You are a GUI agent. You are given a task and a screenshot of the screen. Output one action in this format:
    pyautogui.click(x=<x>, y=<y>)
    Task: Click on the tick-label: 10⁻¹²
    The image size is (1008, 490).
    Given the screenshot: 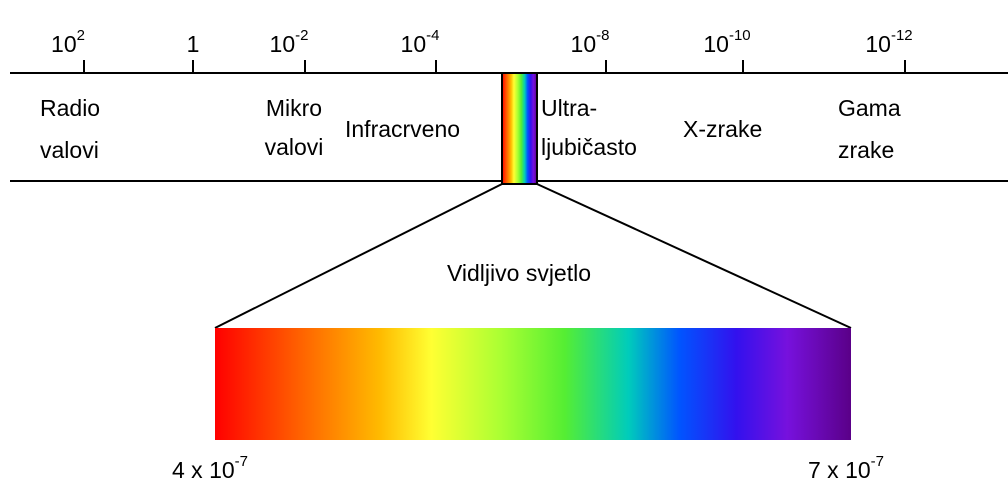 What is the action you would take?
    pyautogui.click(x=888, y=42)
    